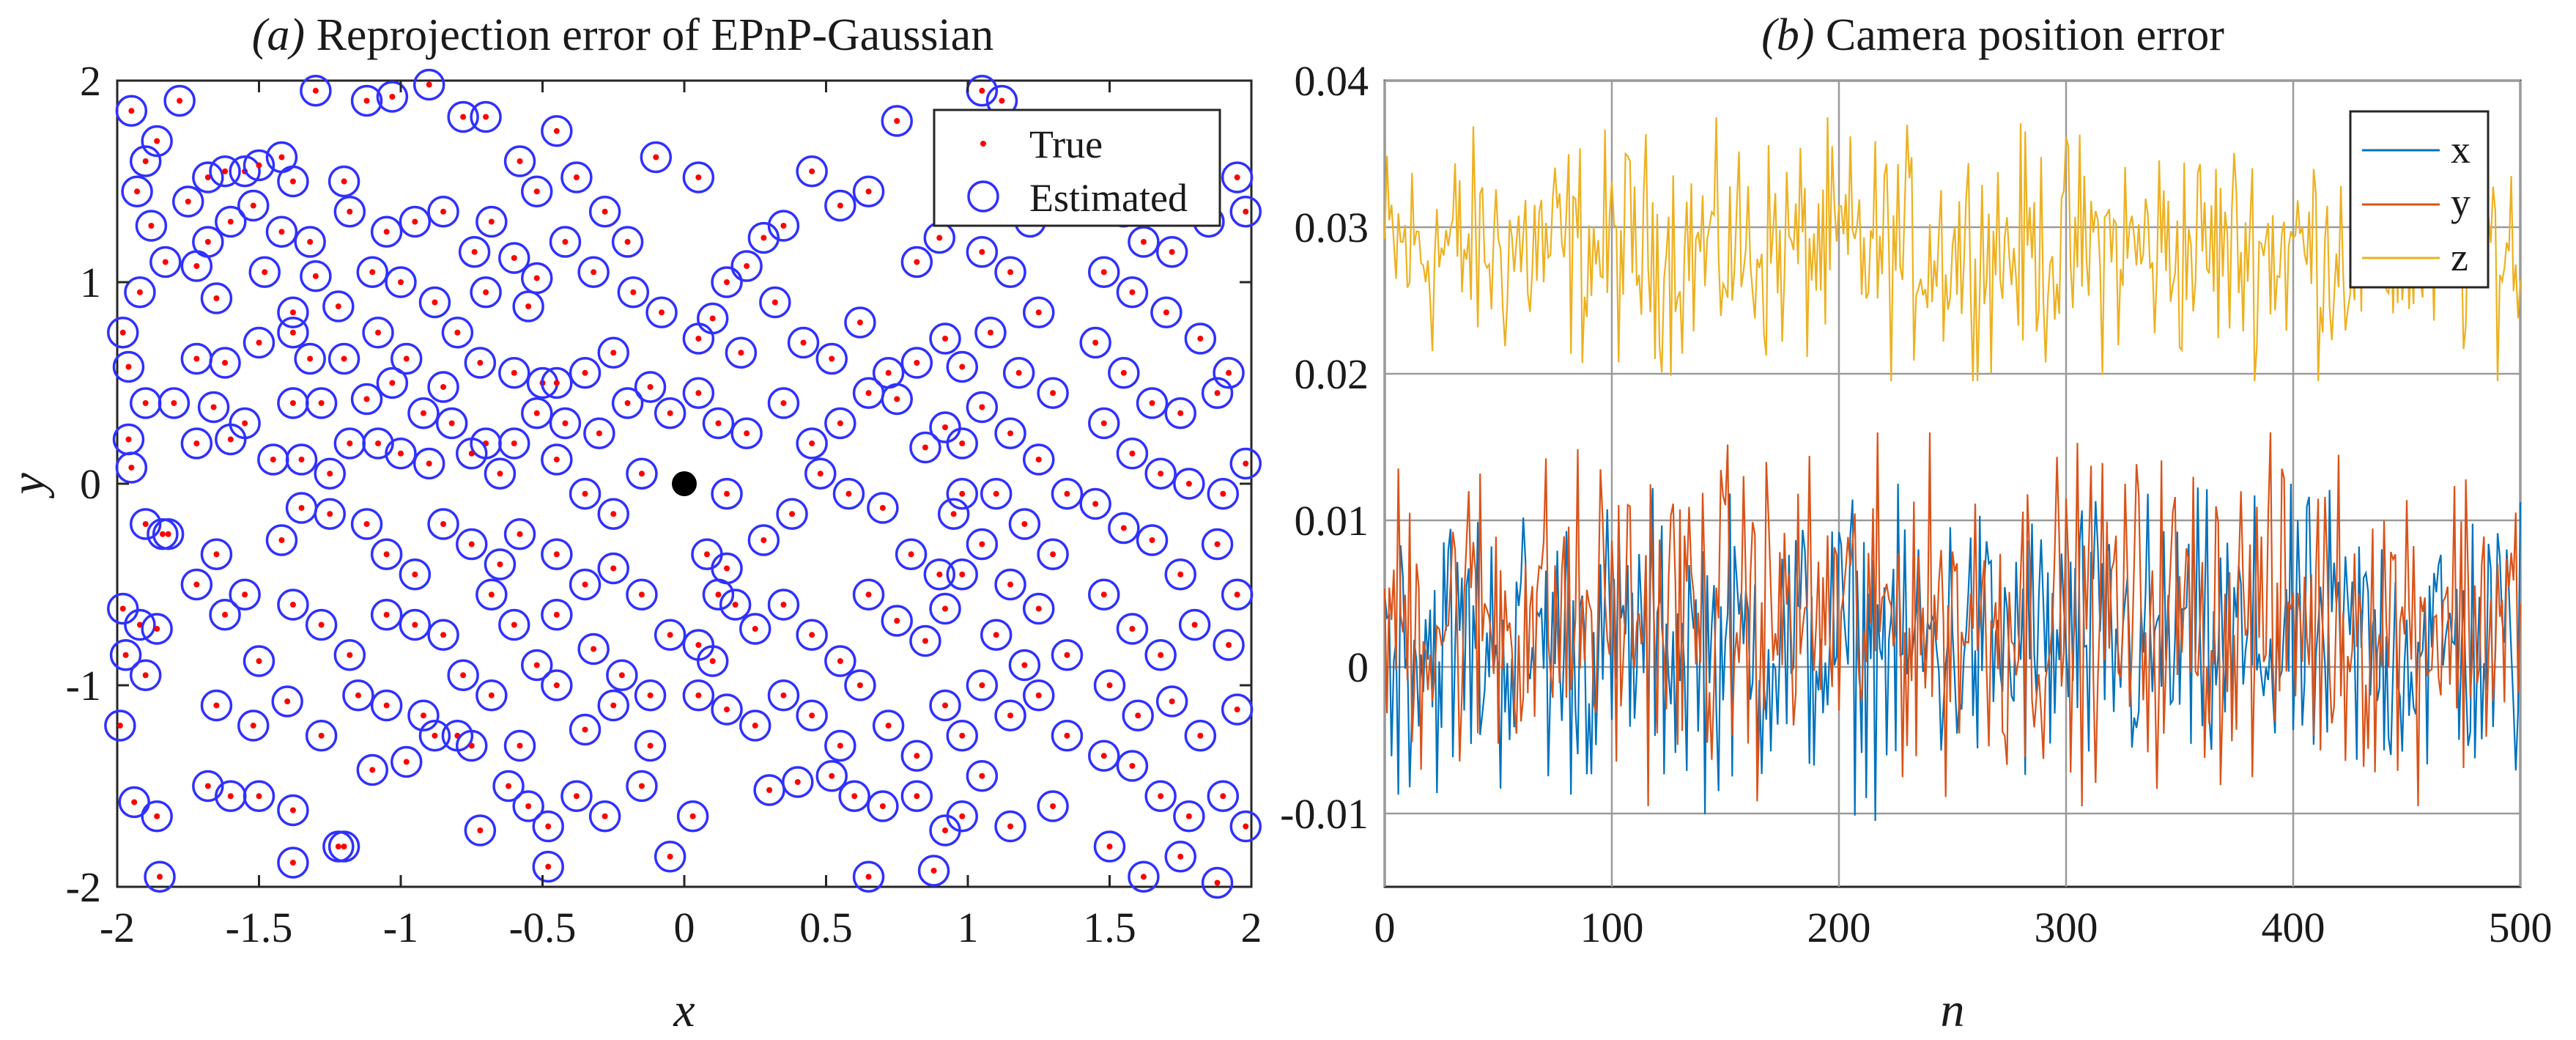 The image size is (2576, 1040). Describe the element at coordinates (684, 484) in the screenshot. I see `center-point` at that location.